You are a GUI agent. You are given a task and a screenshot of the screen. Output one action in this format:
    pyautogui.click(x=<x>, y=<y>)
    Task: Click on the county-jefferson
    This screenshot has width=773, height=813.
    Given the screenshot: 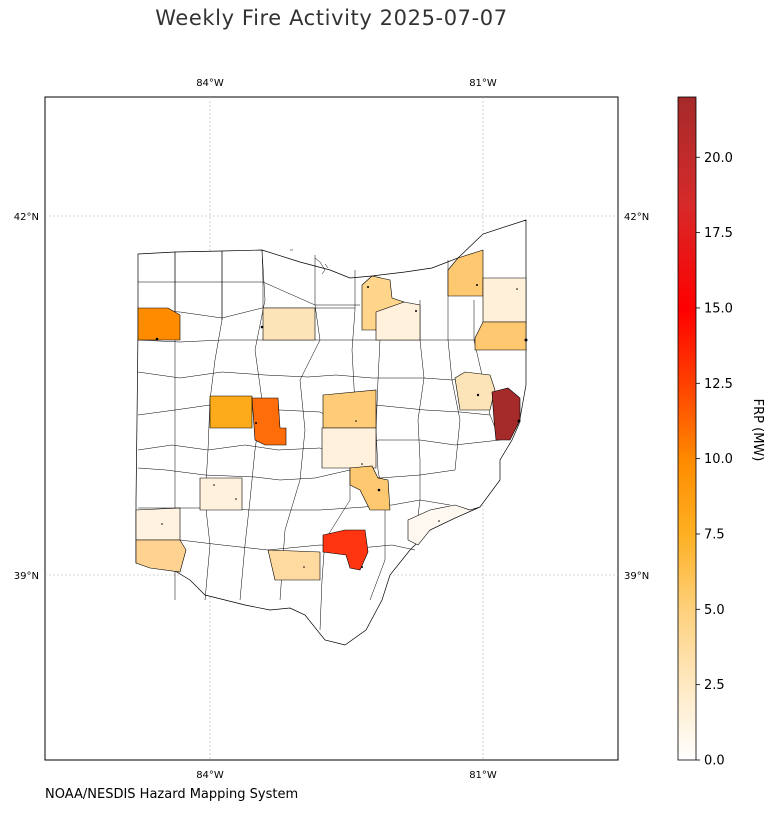 What is the action you would take?
    pyautogui.click(x=506, y=414)
    